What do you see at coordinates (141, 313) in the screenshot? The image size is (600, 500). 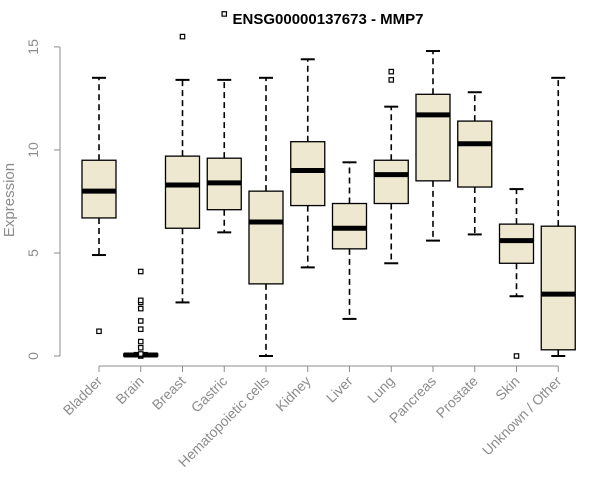 I see `box-brain` at bounding box center [141, 313].